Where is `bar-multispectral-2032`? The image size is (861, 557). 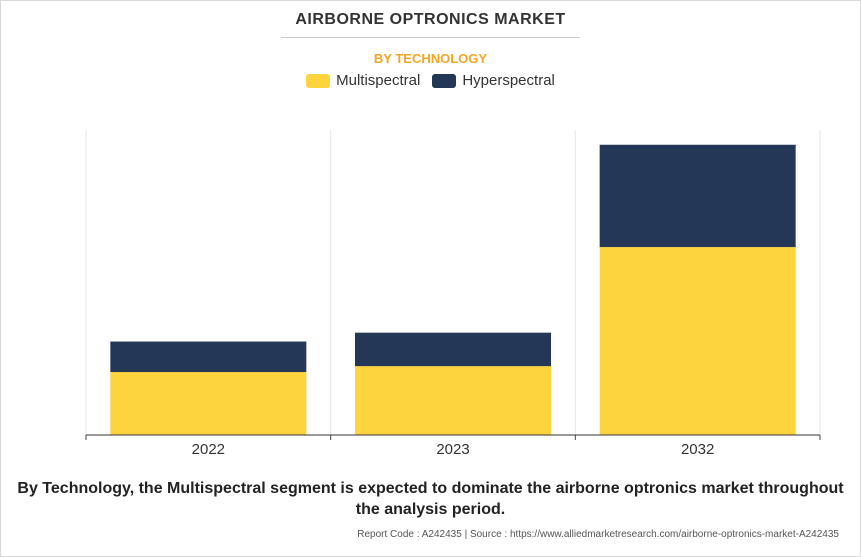 bar-multispectral-2032 is located at coordinates (697, 341).